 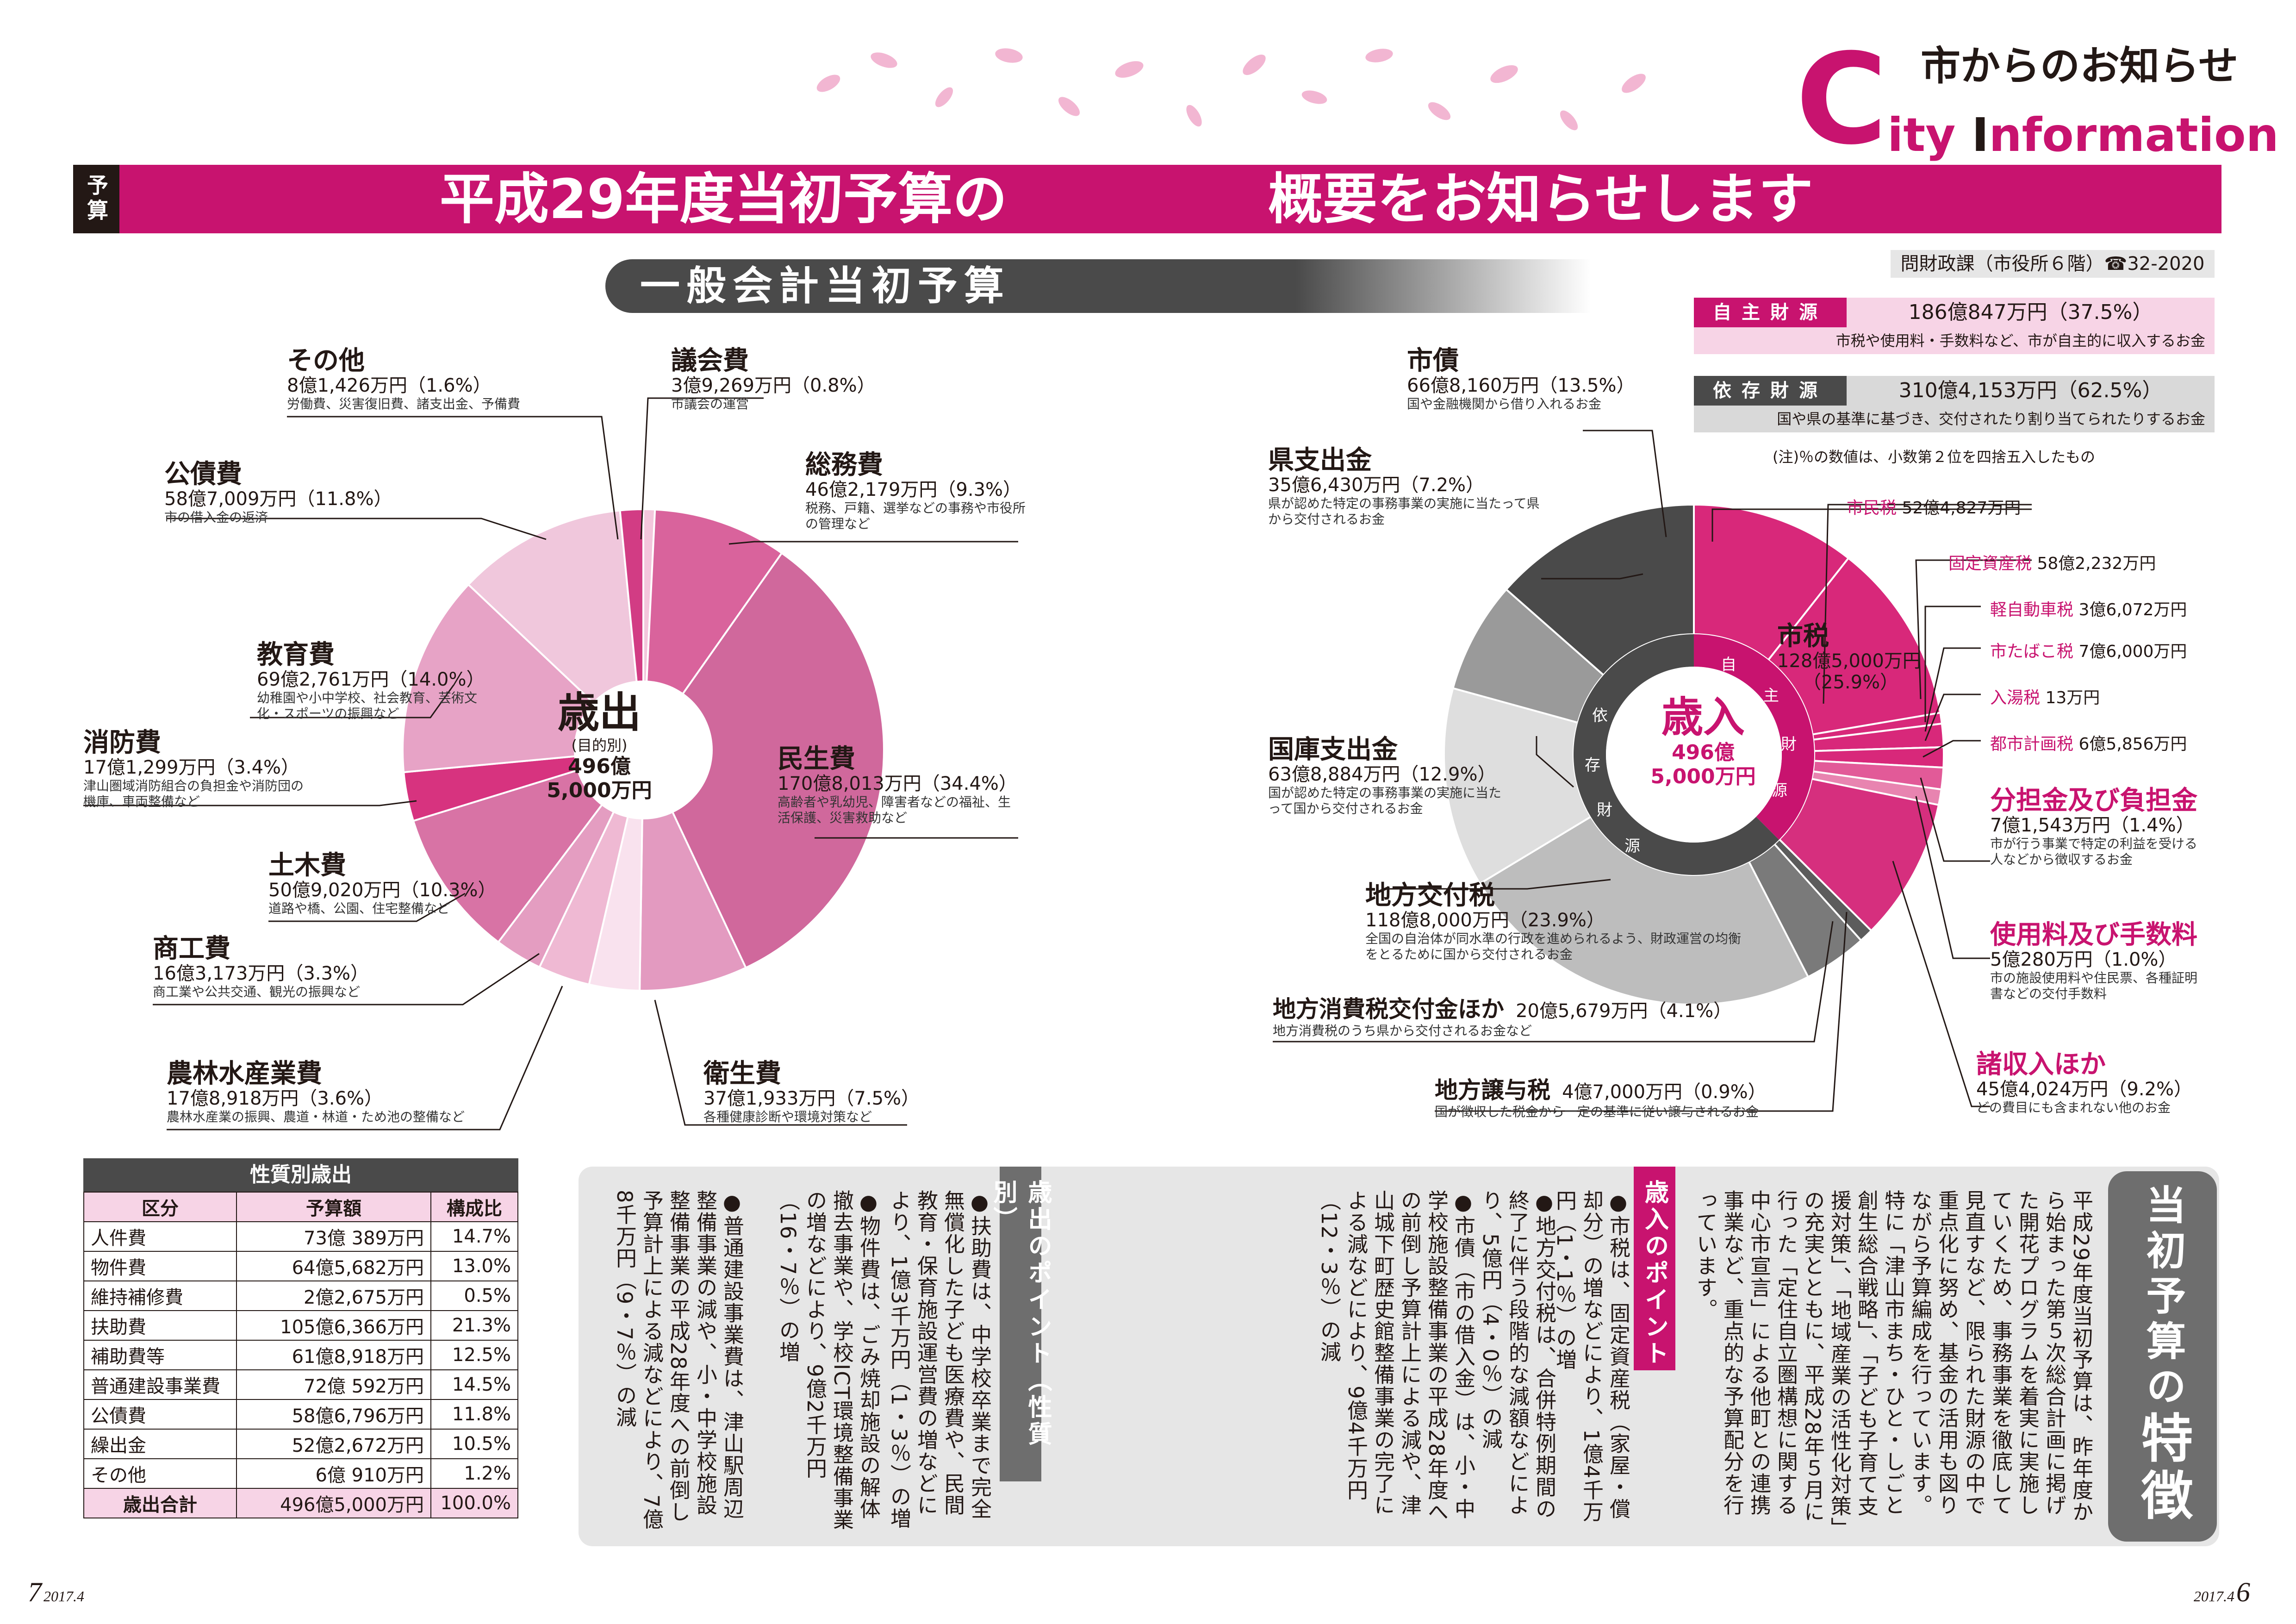 I want to click on rev-desc: 地方消費税のうち県から交付されるお金など, so click(x=1402, y=1030).